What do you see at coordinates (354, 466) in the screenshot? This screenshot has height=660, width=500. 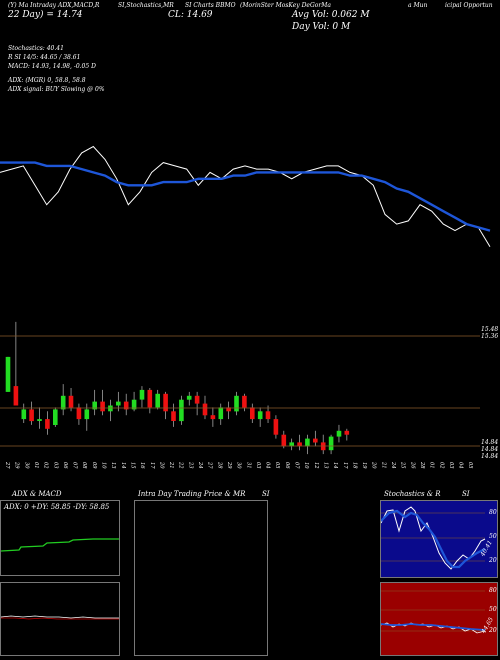 I see `date-label: 18 Nov` at bounding box center [354, 466].